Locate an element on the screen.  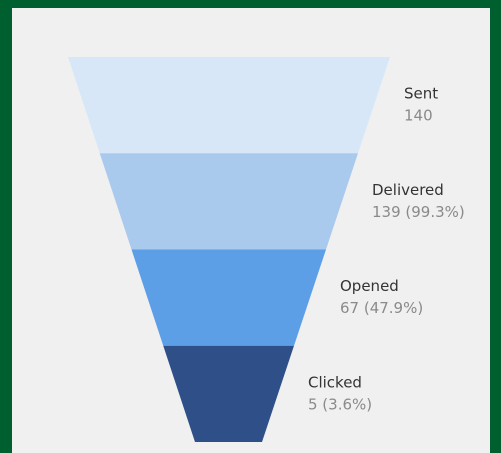
stage-value: 139 (99.3%) is located at coordinates (418, 212).